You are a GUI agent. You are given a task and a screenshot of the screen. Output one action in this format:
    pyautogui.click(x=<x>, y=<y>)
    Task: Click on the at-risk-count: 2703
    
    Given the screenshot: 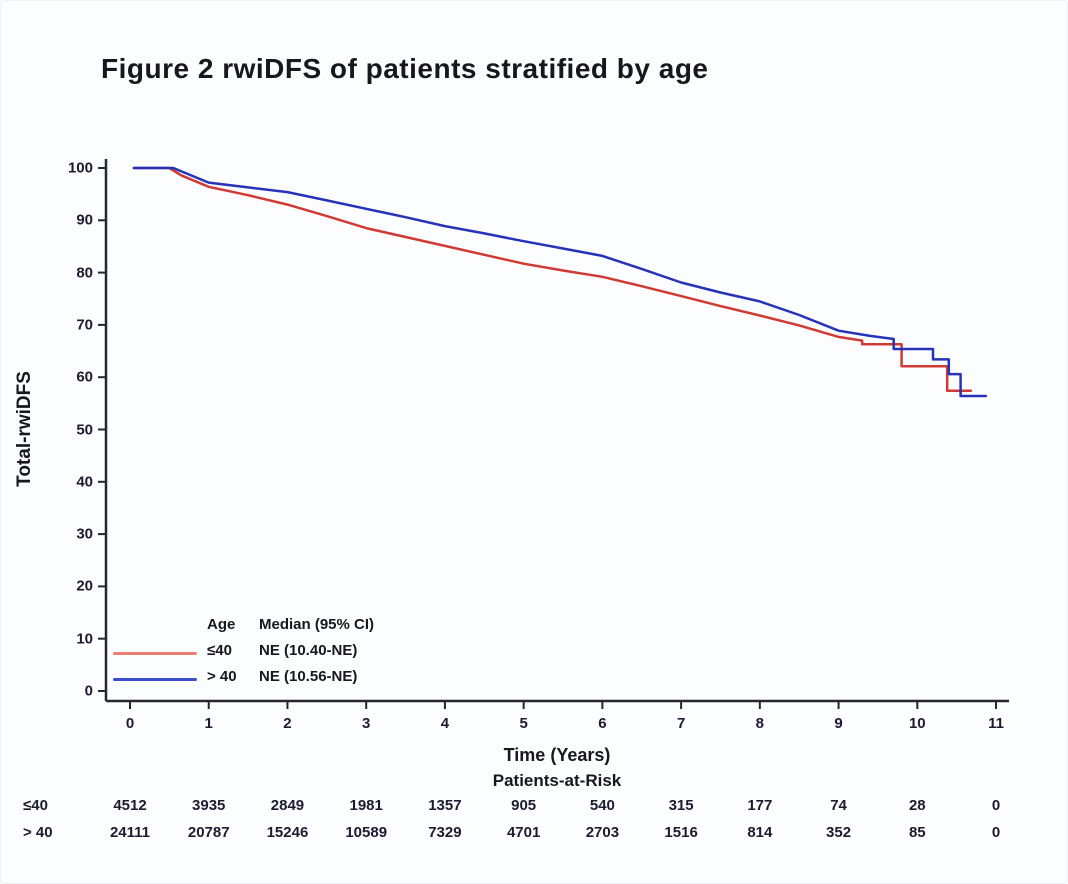 What is the action you would take?
    pyautogui.click(x=602, y=832)
    